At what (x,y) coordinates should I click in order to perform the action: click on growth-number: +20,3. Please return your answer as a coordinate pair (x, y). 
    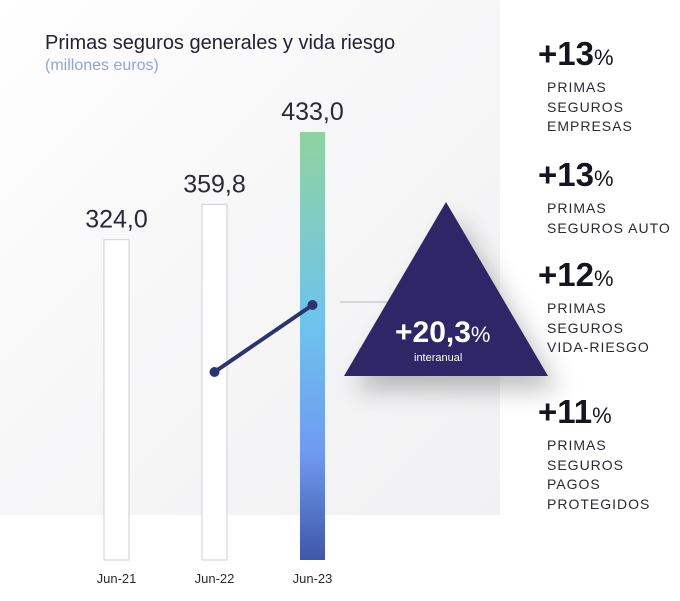
    Looking at the image, I should click on (433, 332).